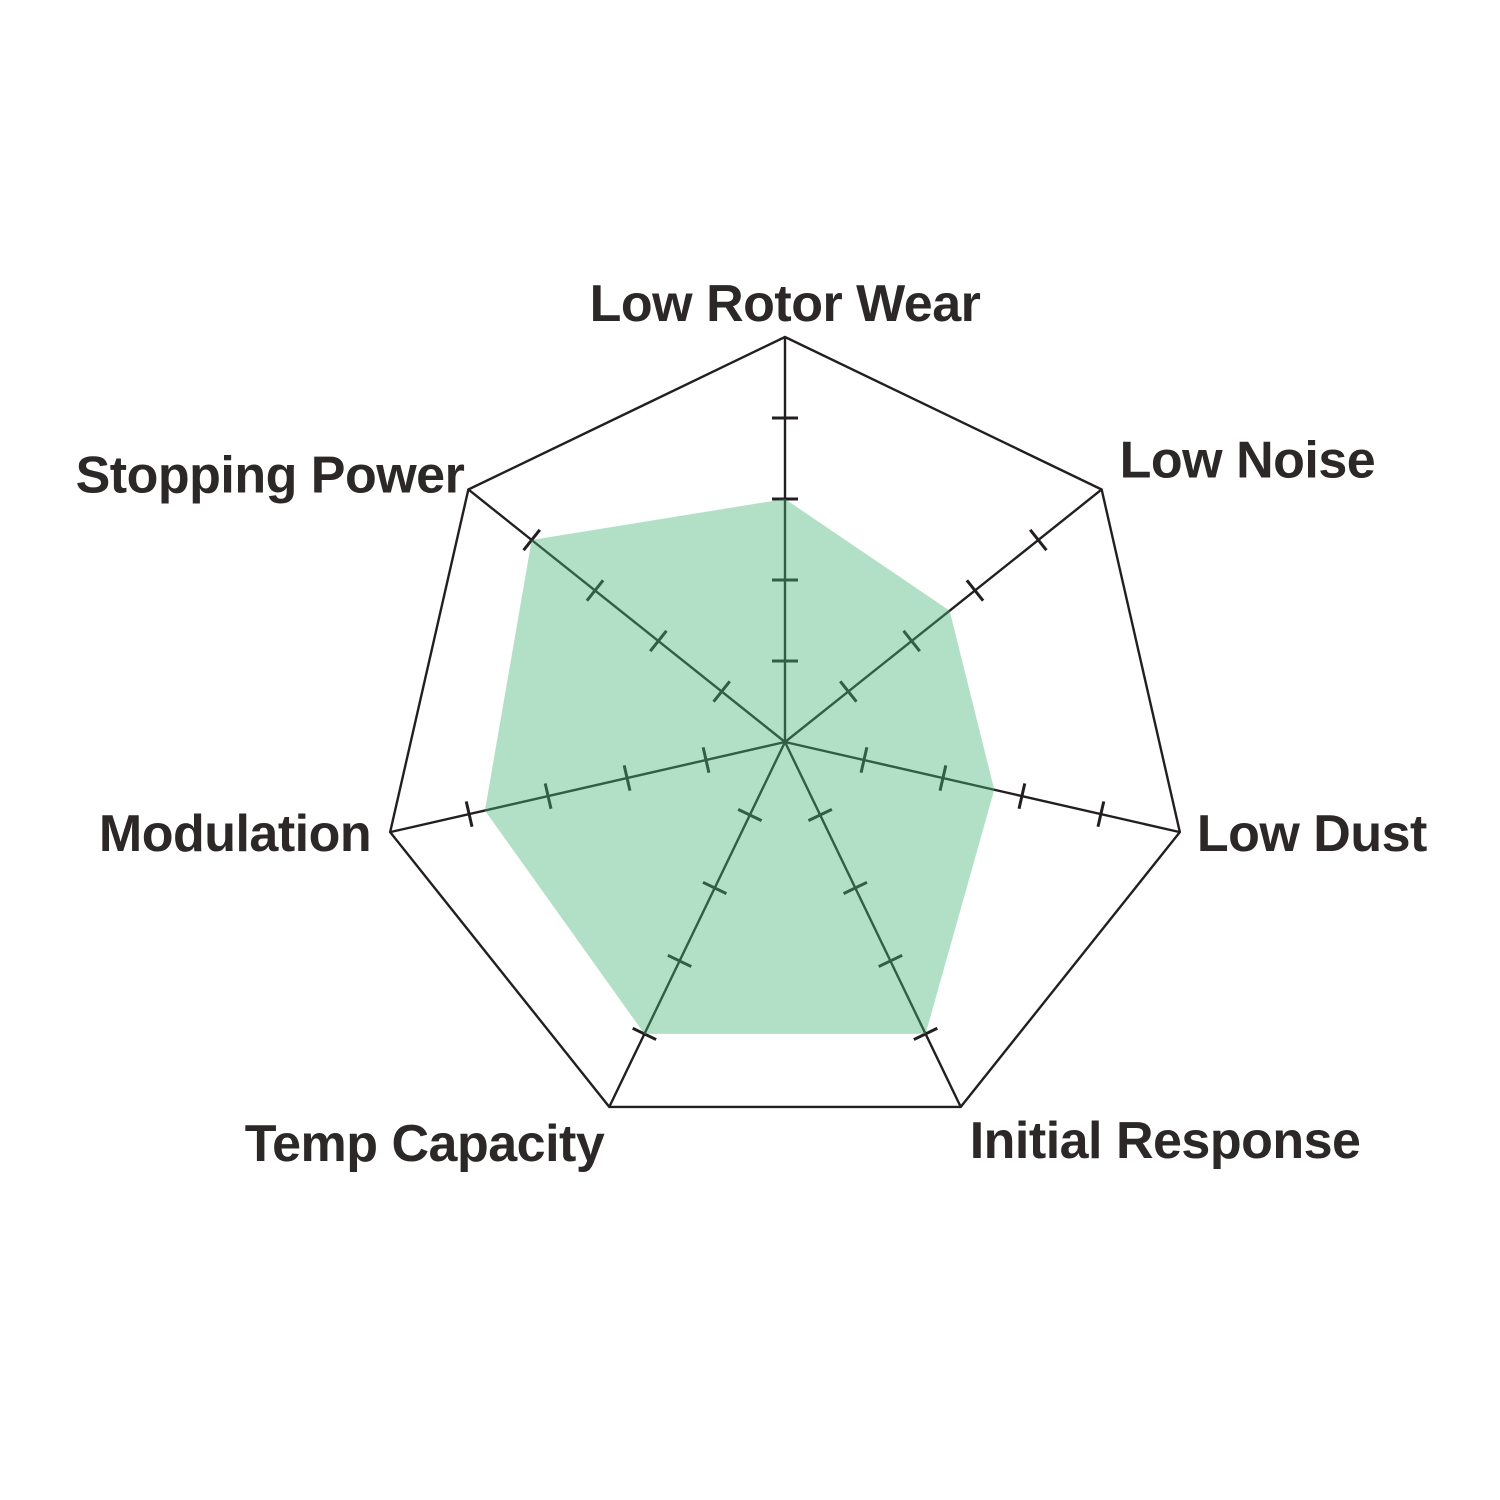 The height and width of the screenshot is (1500, 1500). What do you see at coordinates (1312, 834) in the screenshot?
I see `axis-label-low-dust: Low Dust` at bounding box center [1312, 834].